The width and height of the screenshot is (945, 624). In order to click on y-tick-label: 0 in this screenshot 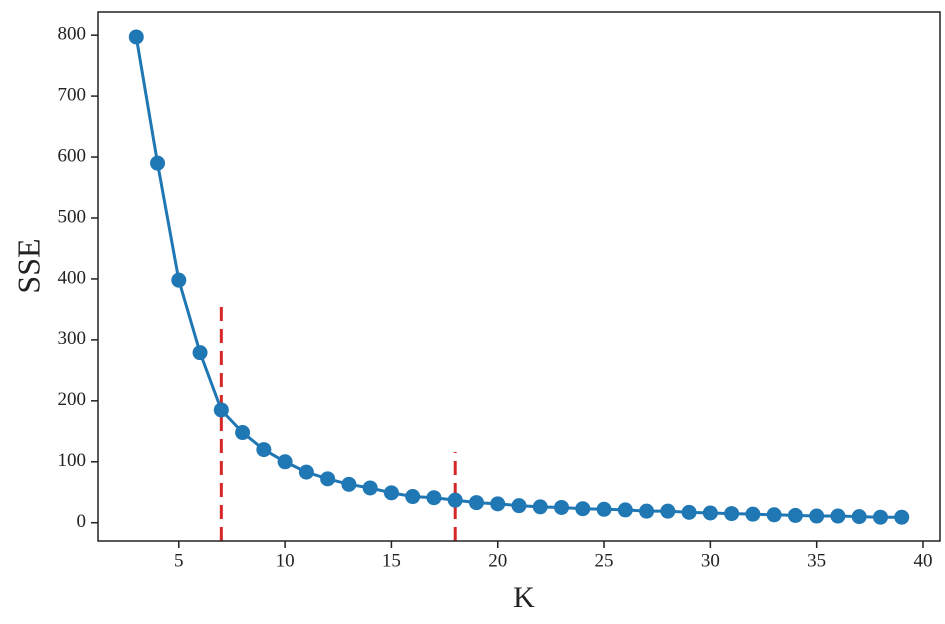, I will do `click(82, 521)`.